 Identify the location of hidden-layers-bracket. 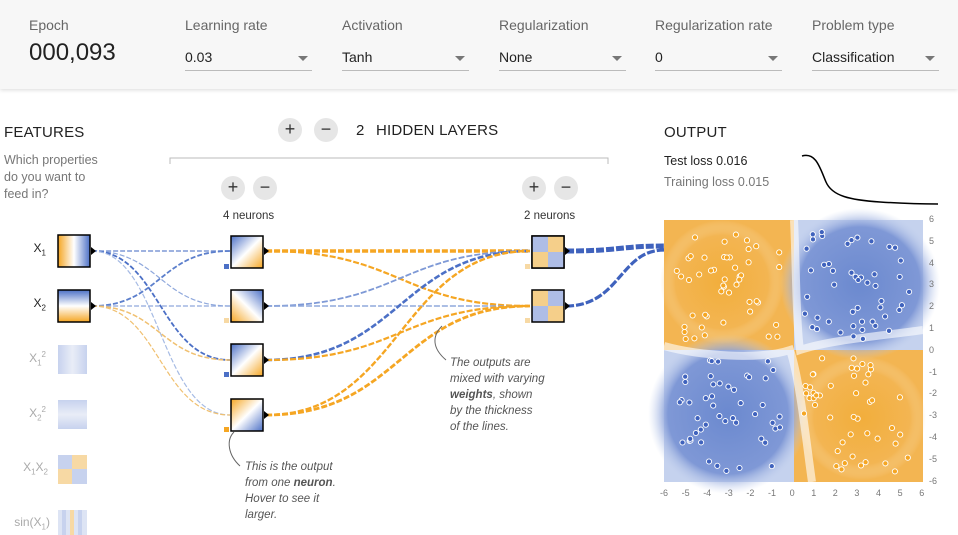
(389, 160).